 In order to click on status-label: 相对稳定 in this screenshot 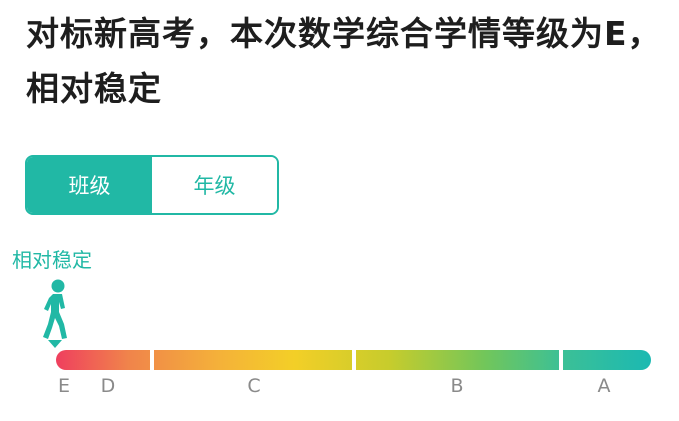, I will do `click(52, 260)`.